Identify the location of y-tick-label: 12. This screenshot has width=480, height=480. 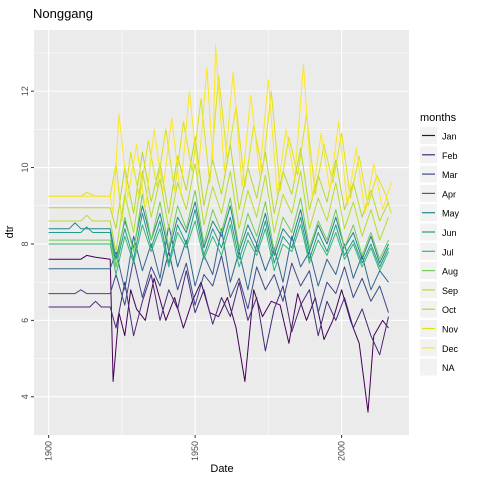
(25, 91).